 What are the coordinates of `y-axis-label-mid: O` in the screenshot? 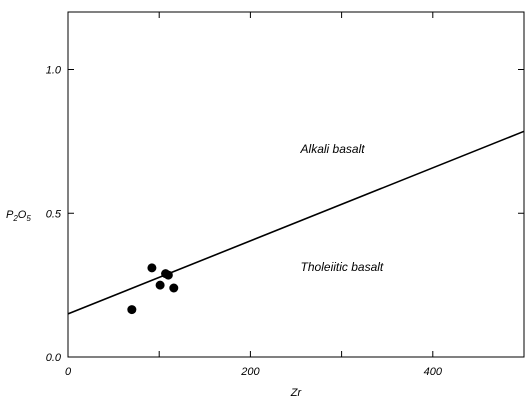 It's located at (22, 215).